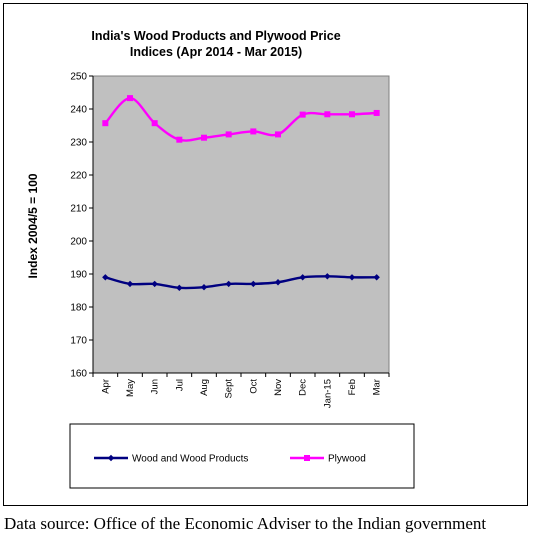 This screenshot has width=534, height=559. I want to click on y-tick-label: 240, so click(78, 110).